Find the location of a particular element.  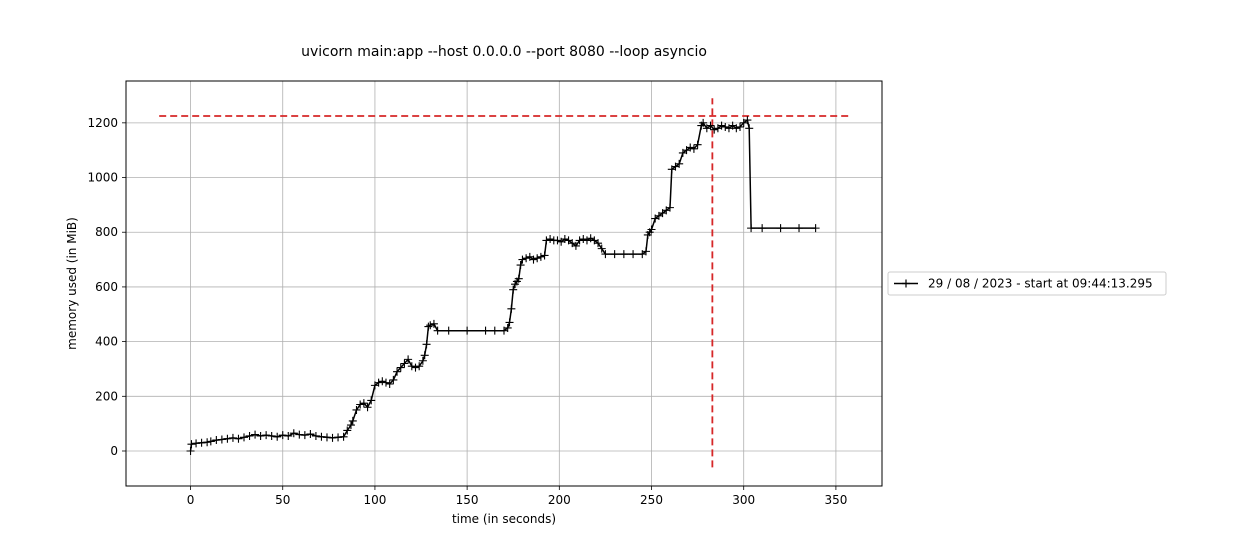

x-tick-label: 150 is located at coordinates (467, 500).